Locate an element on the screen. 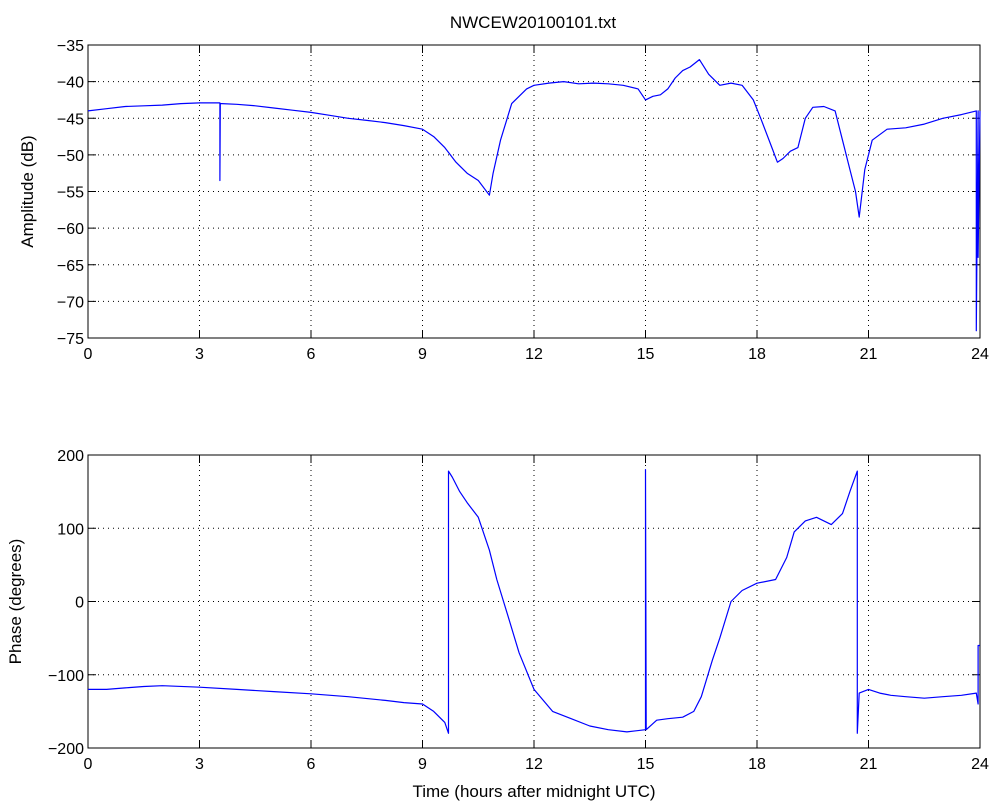 Image resolution: width=998 pixels, height=806 pixels. phase-x-tick-label: 15 is located at coordinates (646, 764).